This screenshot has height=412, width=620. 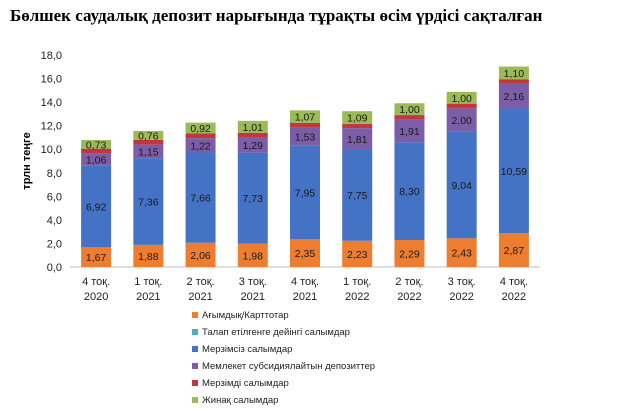 I want to click on y-tick-label: 0,0, so click(x=54, y=268).